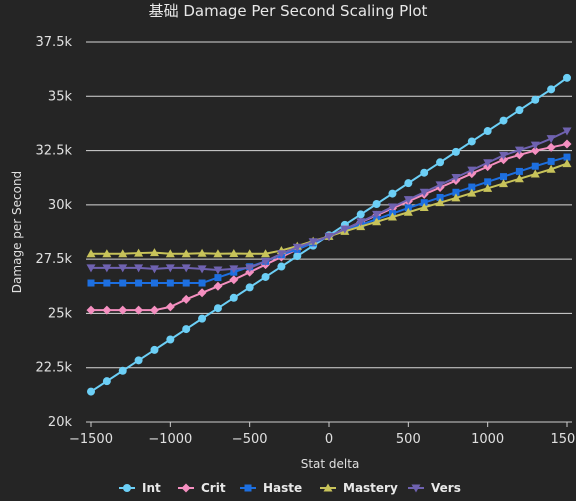 The image size is (576, 501). I want to click on y-tick-label: 27.5k, so click(54, 259).